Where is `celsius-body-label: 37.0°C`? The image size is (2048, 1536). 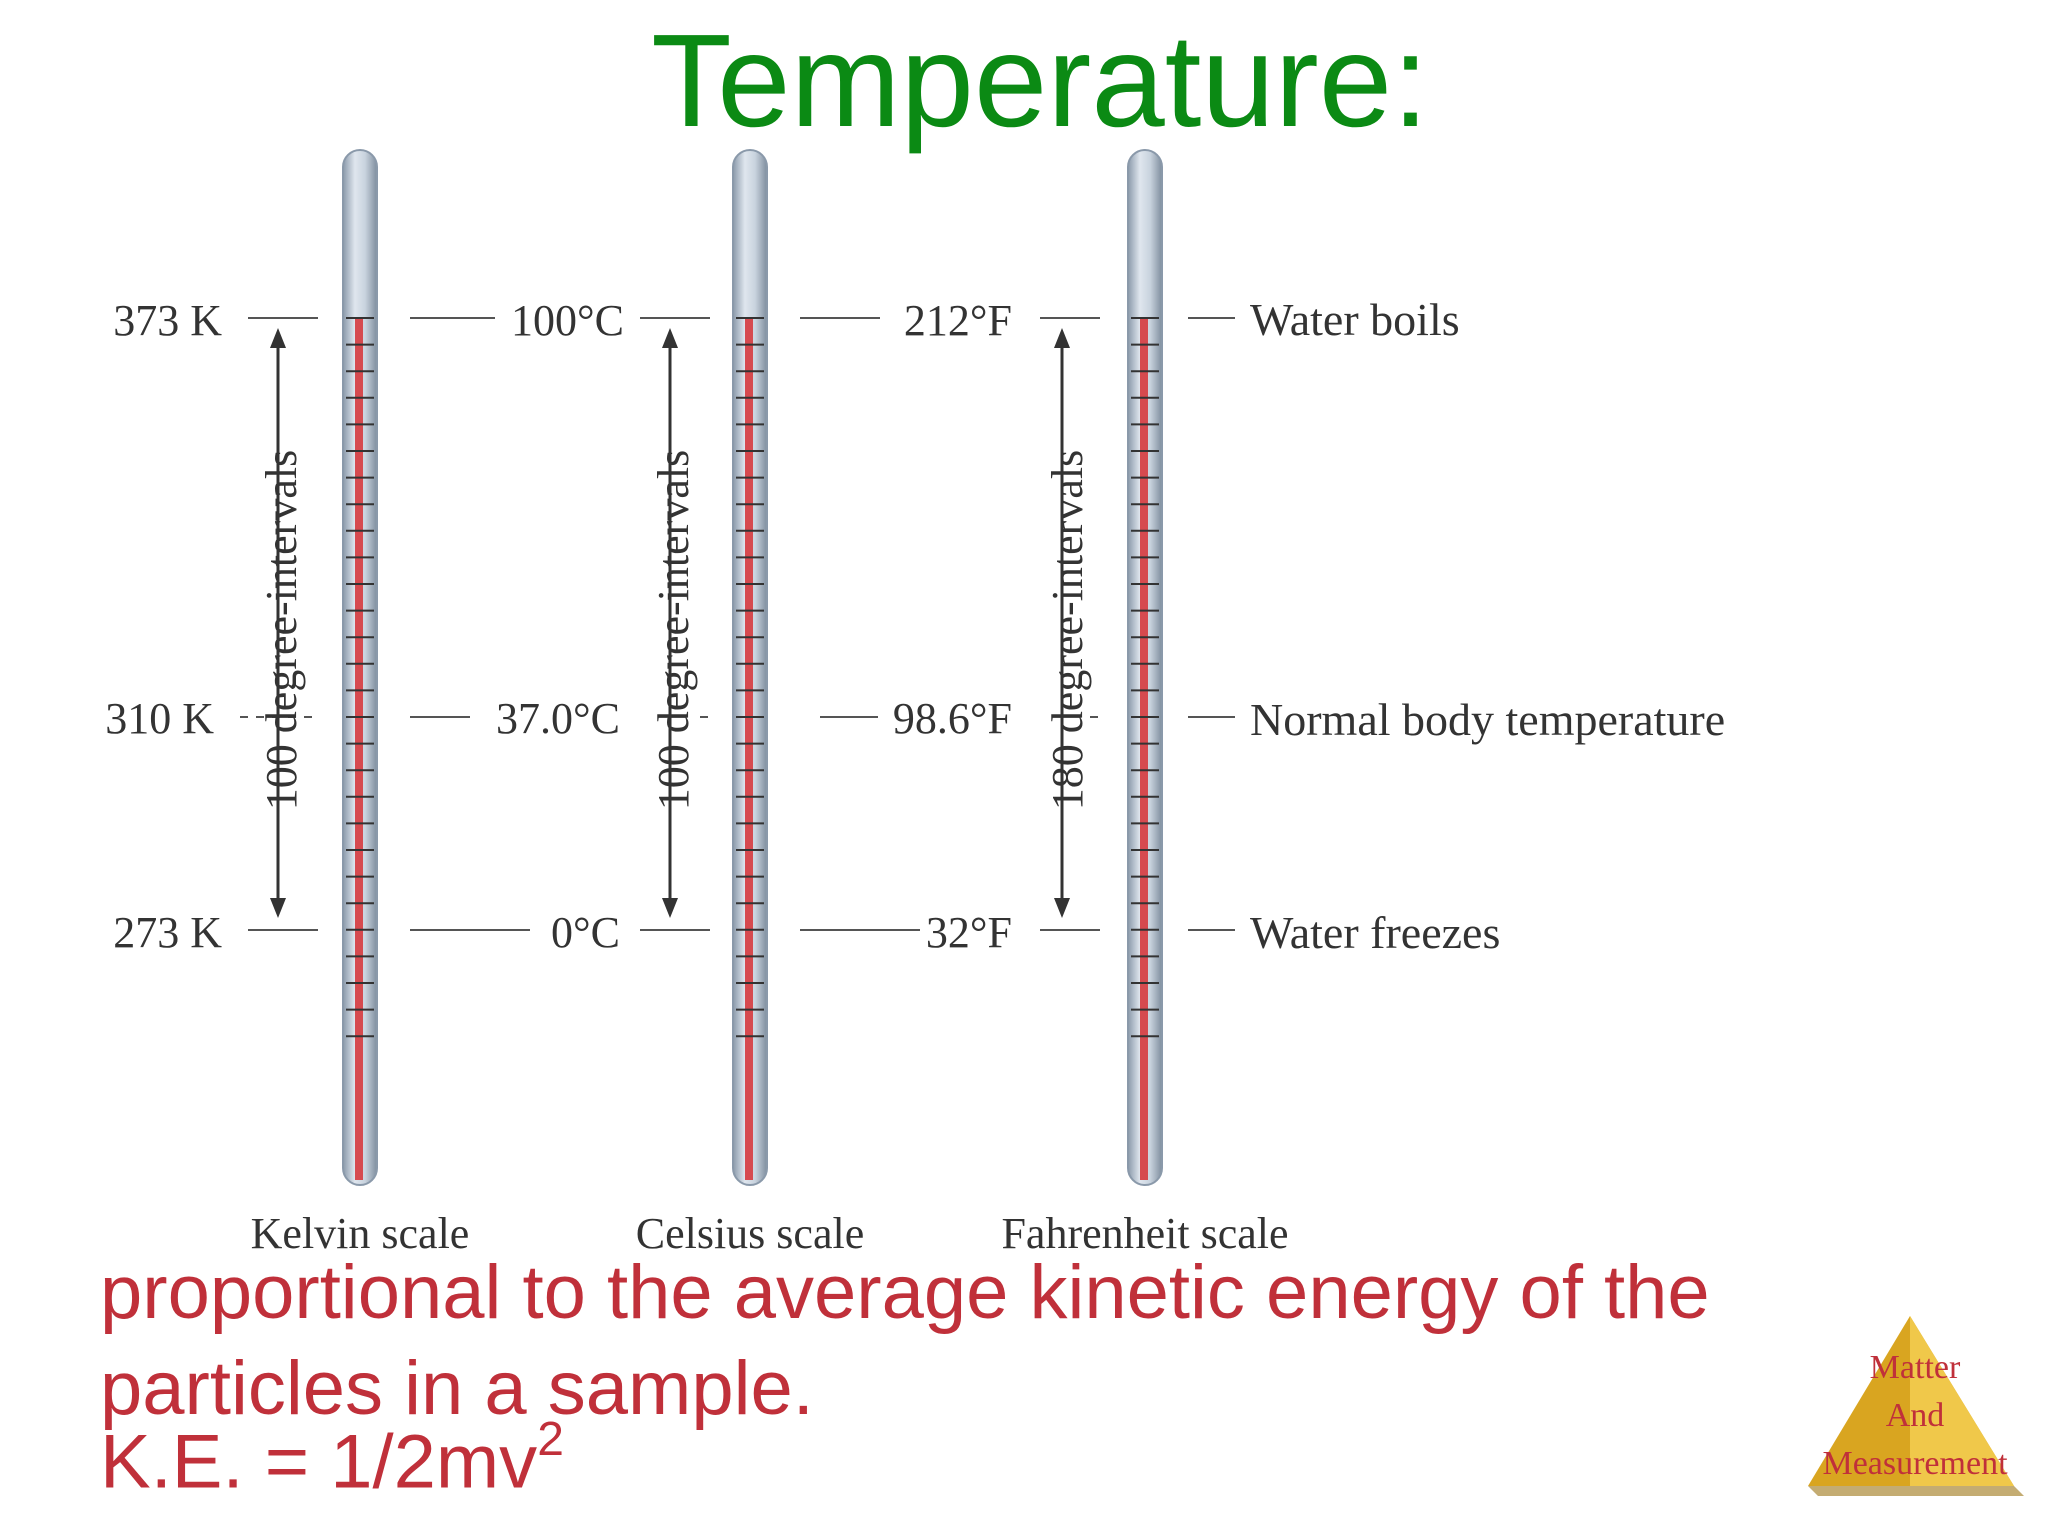
celsius-body-label: 37.0°C is located at coordinates (558, 718).